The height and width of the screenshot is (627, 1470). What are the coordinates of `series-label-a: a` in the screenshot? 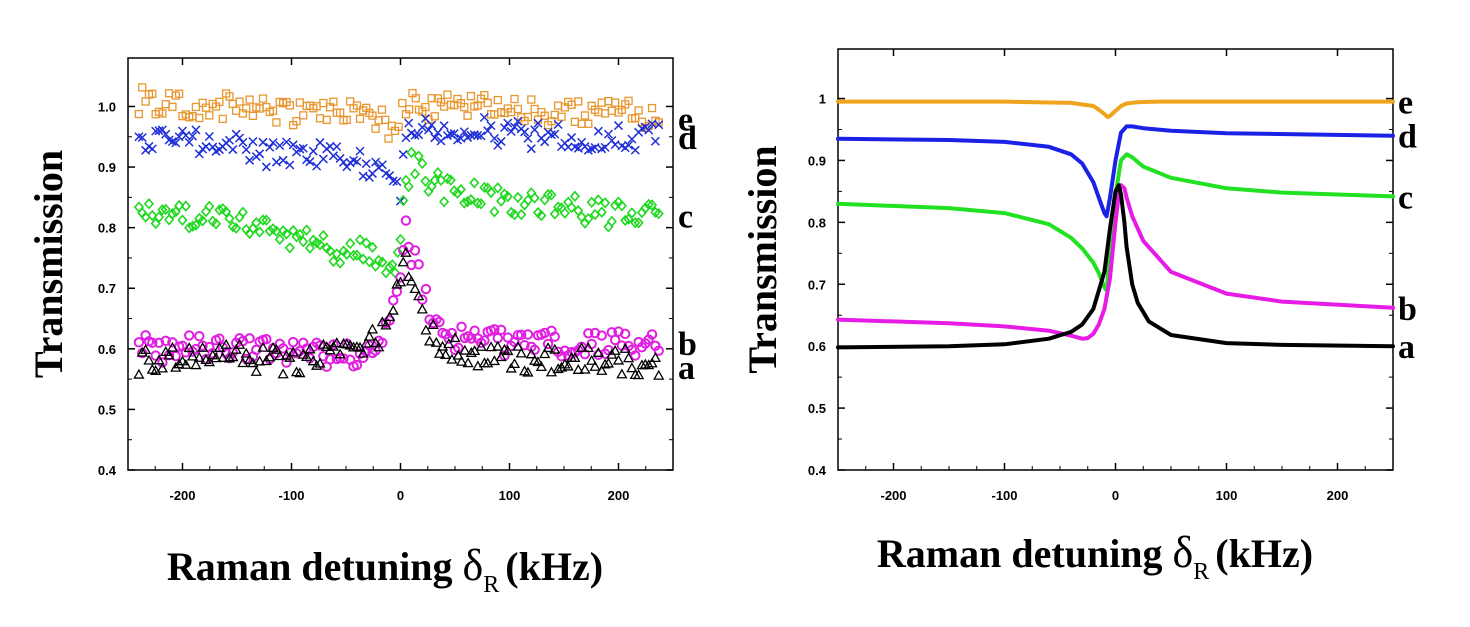 It's located at (686, 368).